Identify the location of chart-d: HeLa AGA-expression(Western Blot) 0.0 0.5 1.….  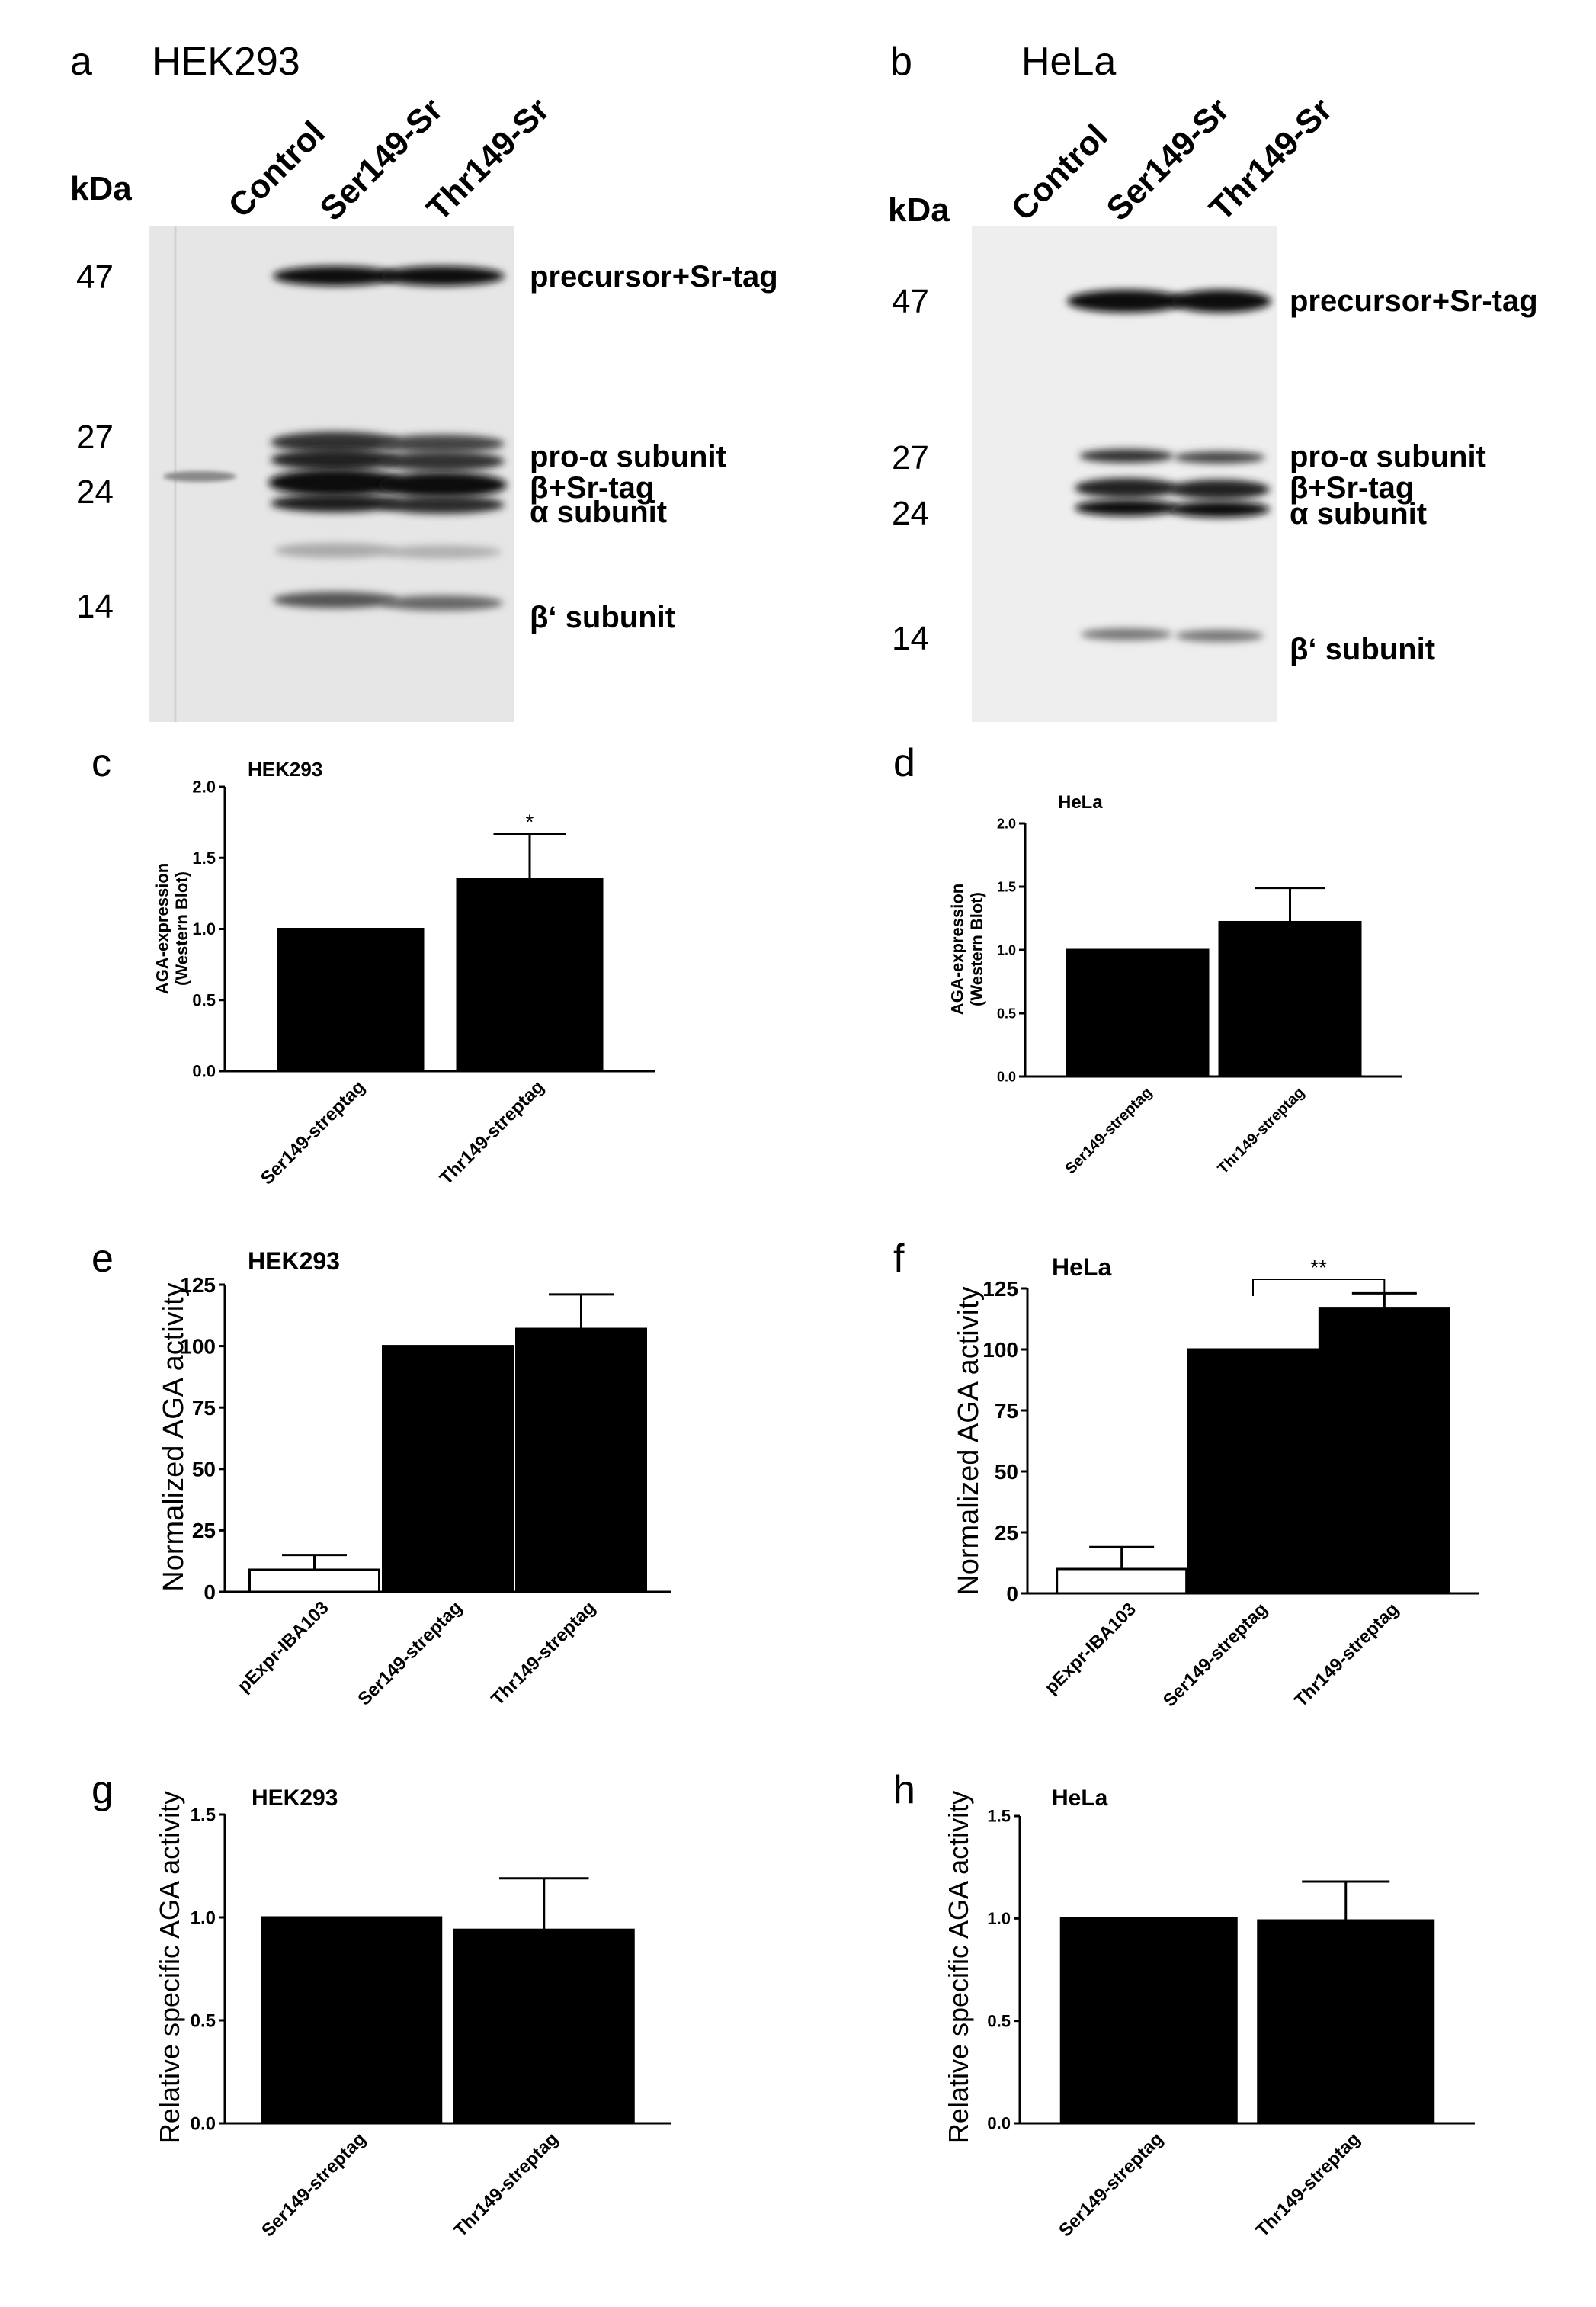
(1175, 984).